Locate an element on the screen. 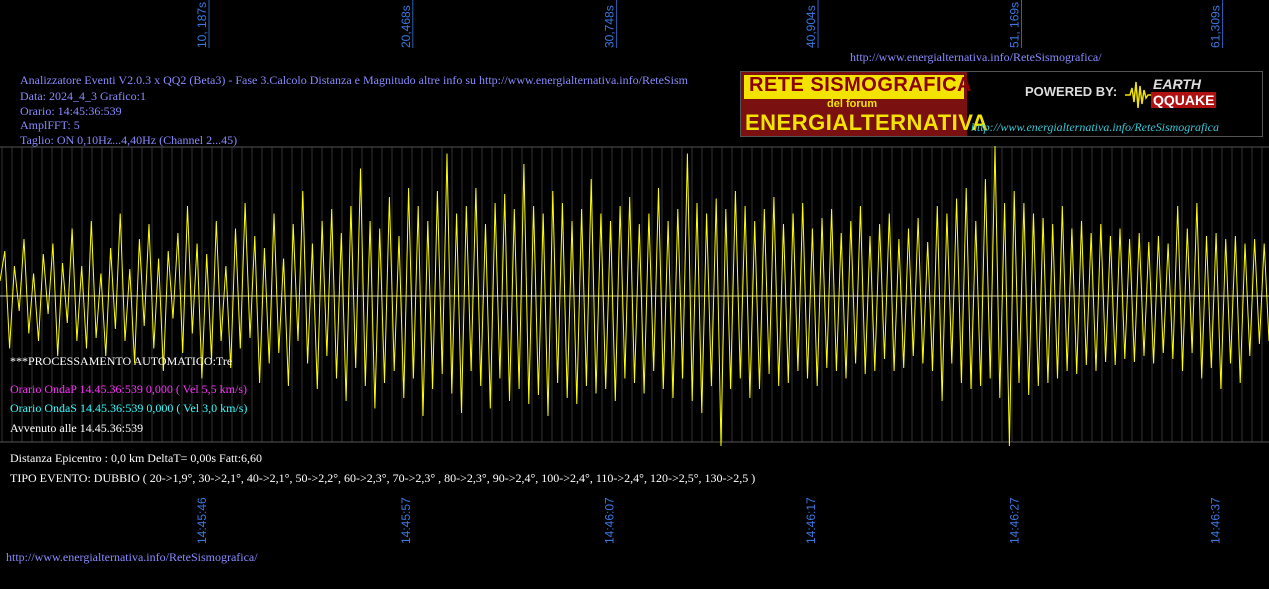 This screenshot has width=1269, height=589. bottom-tick-label: 14:45:57 is located at coordinates (406, 520).